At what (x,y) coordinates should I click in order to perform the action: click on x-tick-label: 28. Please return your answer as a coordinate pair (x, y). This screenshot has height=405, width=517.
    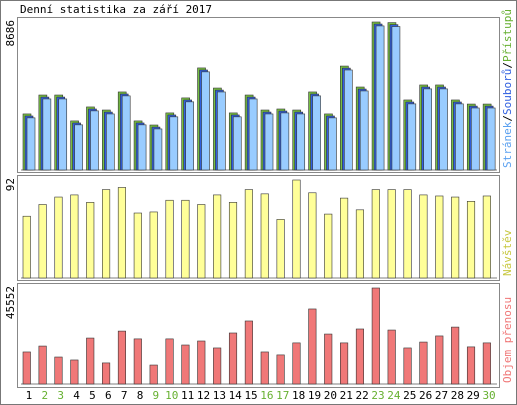
    Looking at the image, I should click on (457, 395).